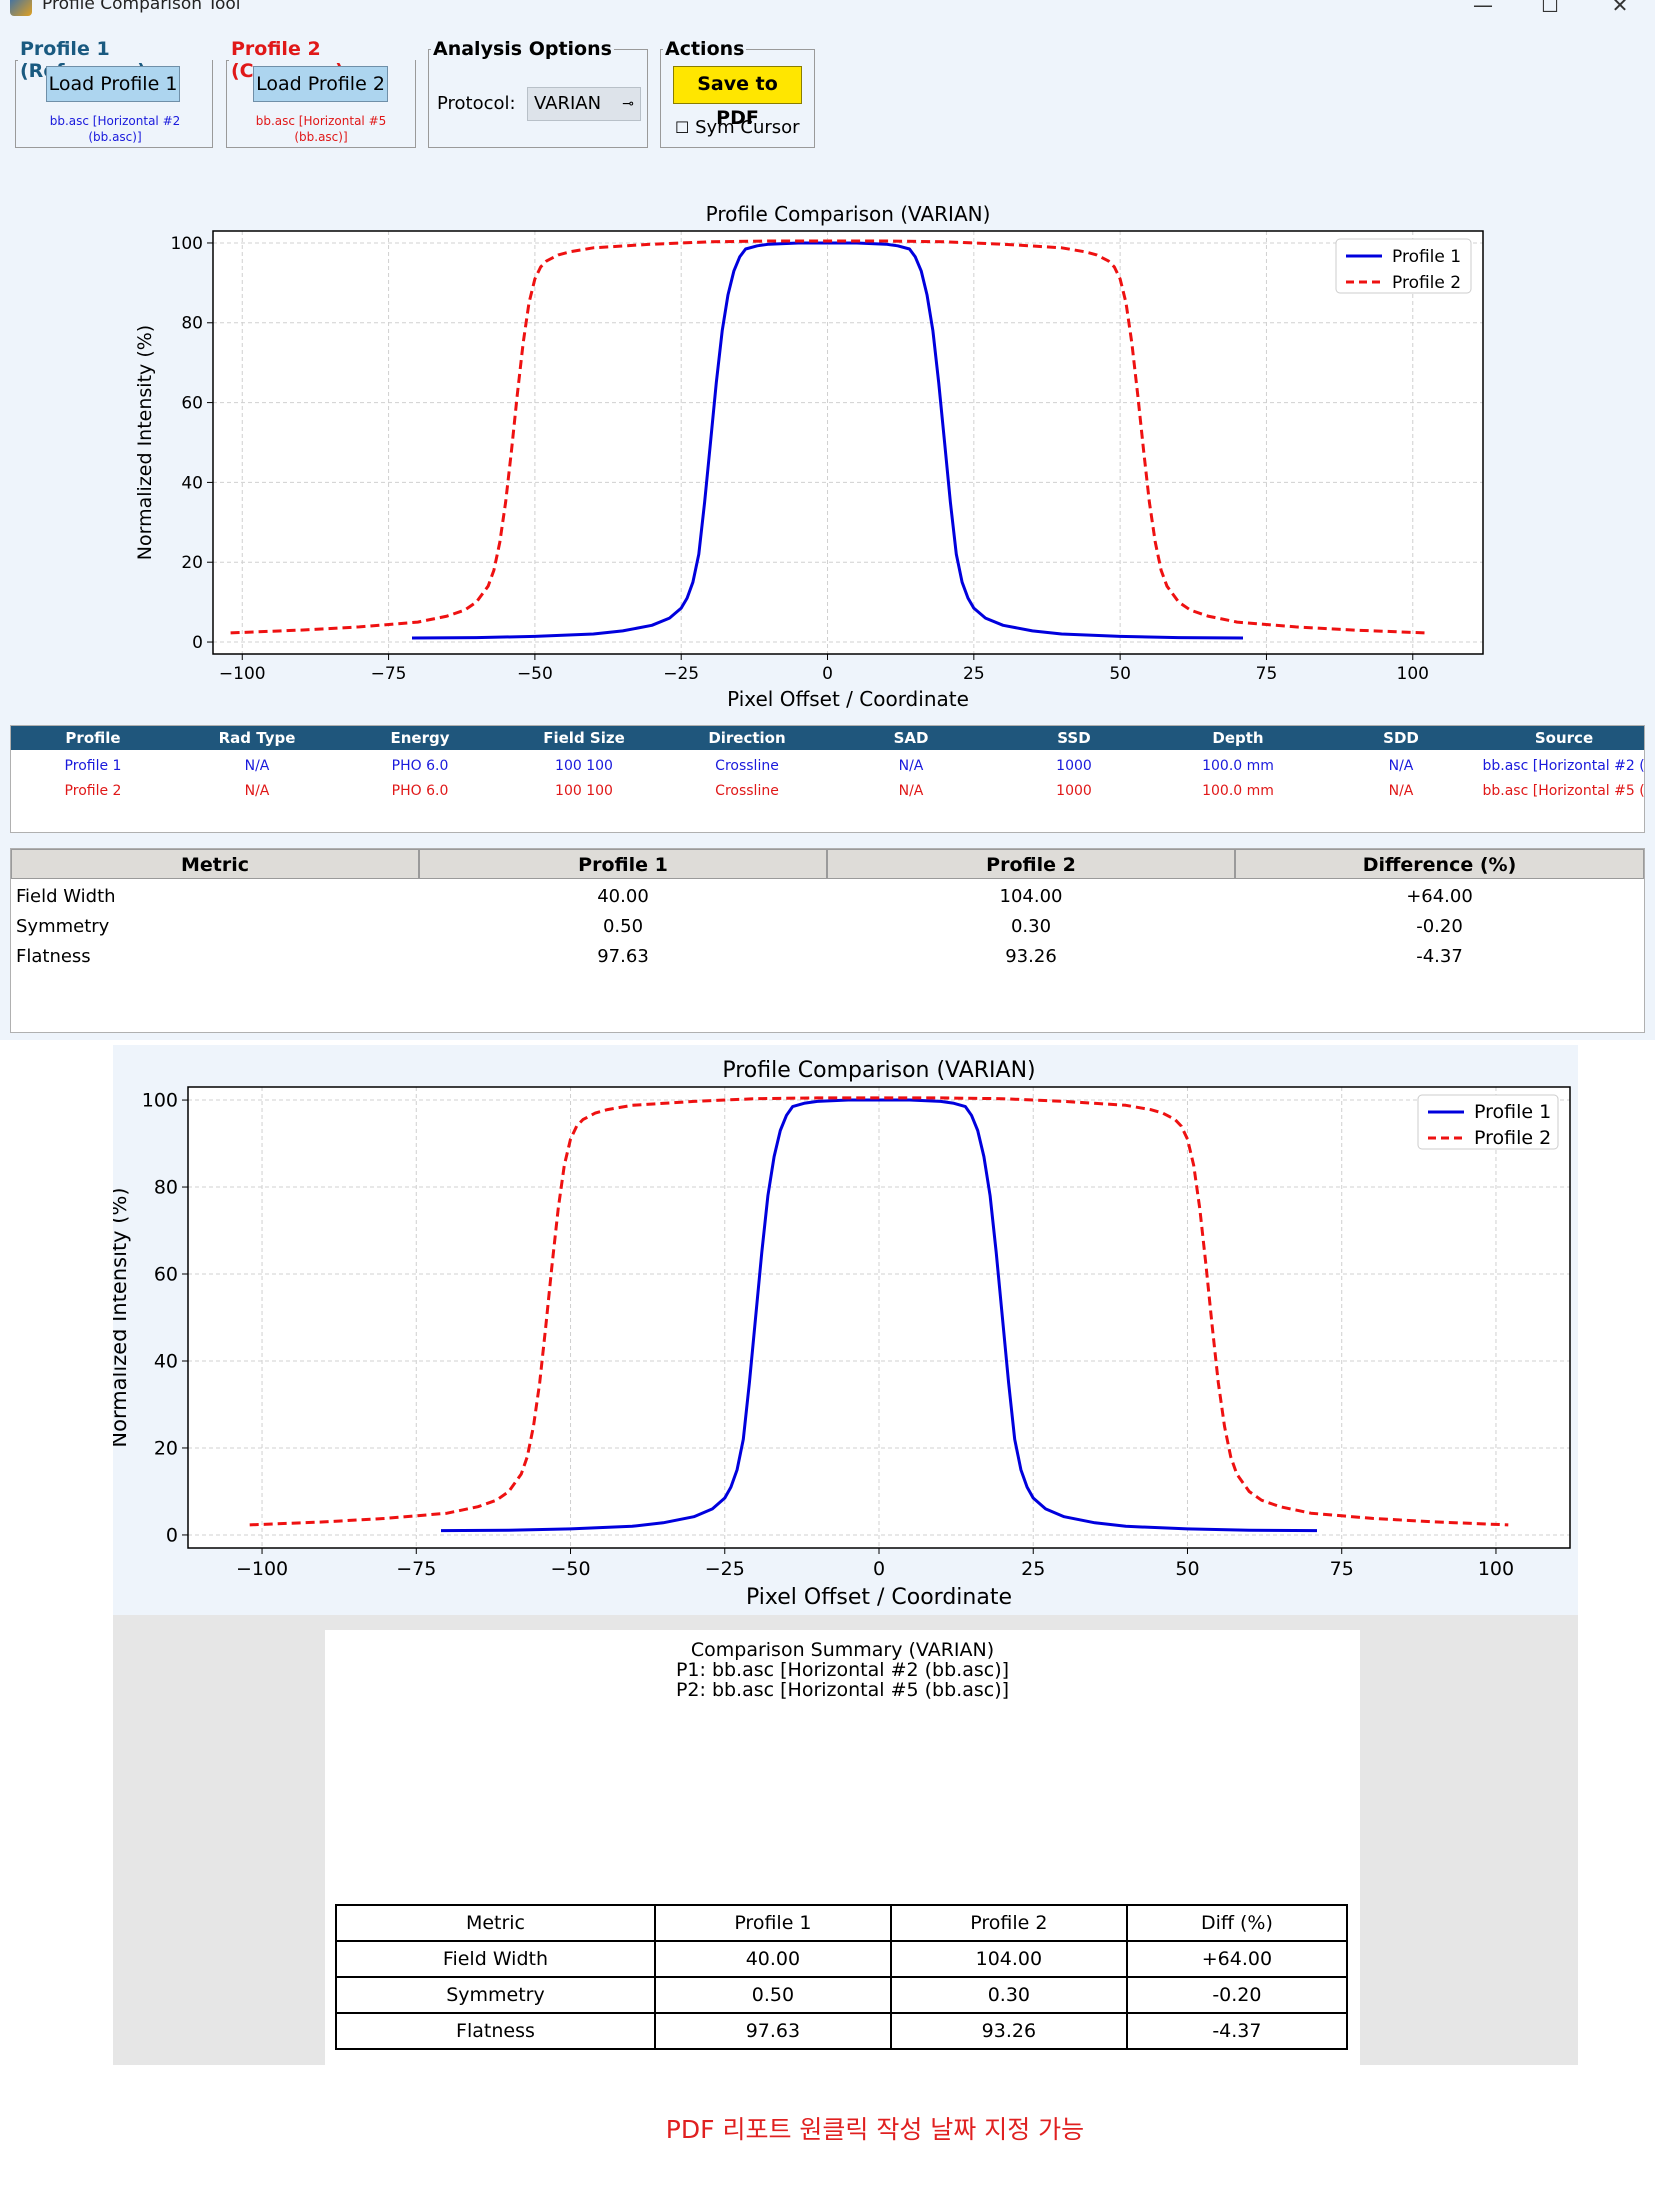 Image resolution: width=1655 pixels, height=2186 pixels. What do you see at coordinates (495, 1923) in the screenshot?
I see `summary-header-cell: Metric` at bounding box center [495, 1923].